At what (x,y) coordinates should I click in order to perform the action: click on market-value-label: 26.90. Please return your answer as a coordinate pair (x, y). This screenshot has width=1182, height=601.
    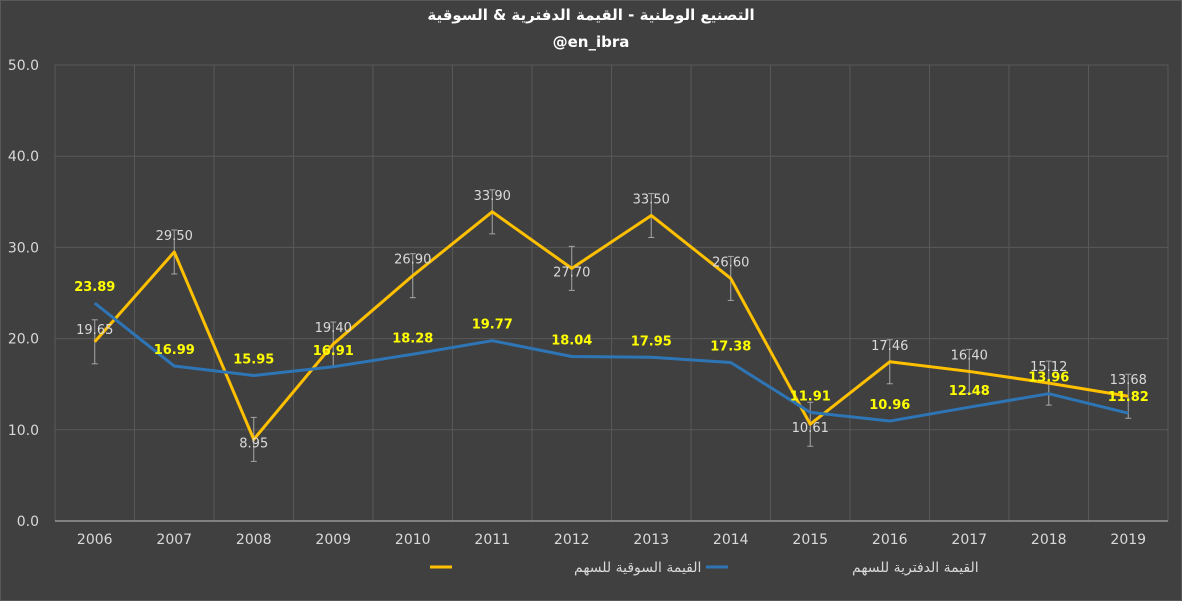
    Looking at the image, I should click on (412, 260).